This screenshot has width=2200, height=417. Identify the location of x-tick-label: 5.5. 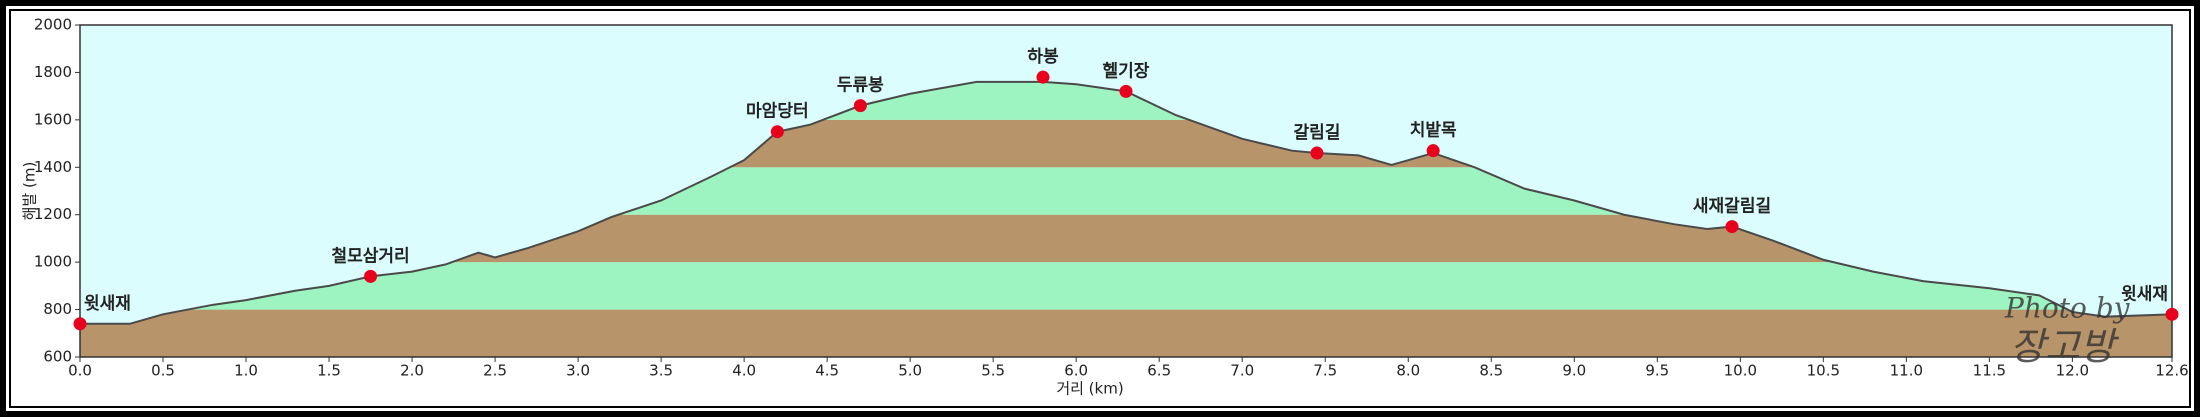
(993, 371).